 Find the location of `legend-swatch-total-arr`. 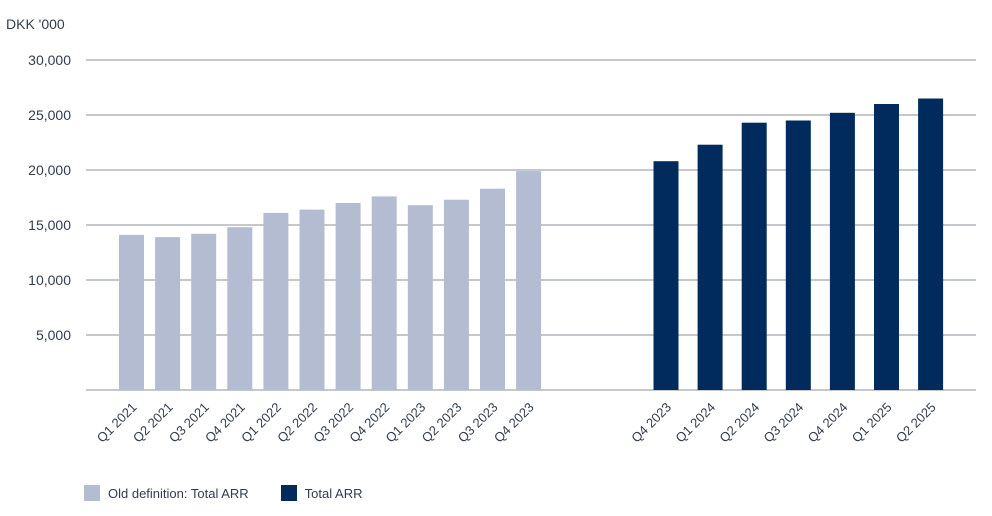

legend-swatch-total-arr is located at coordinates (288, 493).